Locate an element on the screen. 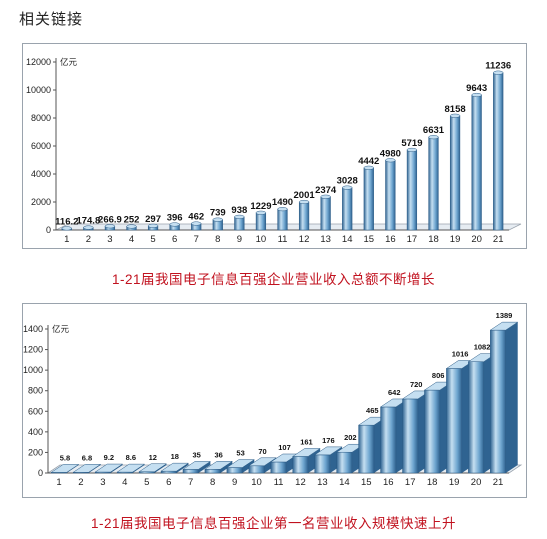 This screenshot has height=539, width=547. data-label: 465 is located at coordinates (372, 410).